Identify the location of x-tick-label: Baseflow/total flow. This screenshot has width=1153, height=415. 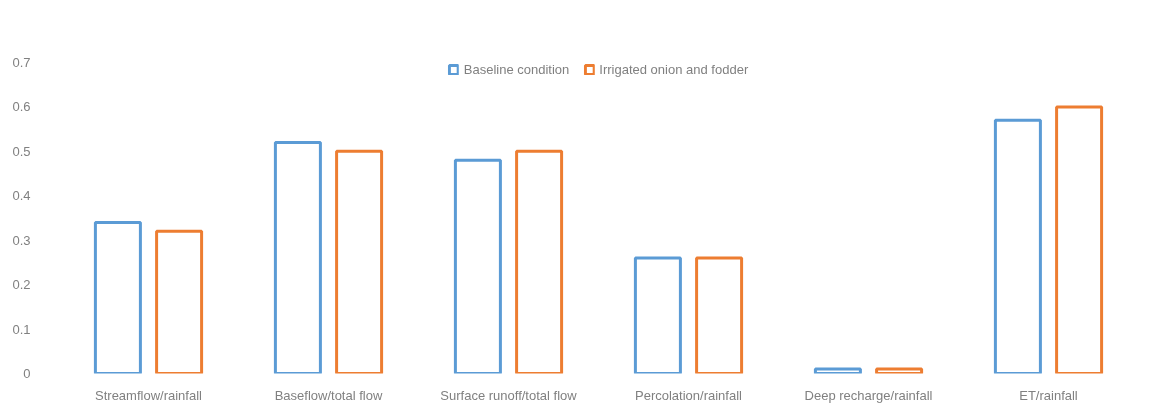
(328, 395).